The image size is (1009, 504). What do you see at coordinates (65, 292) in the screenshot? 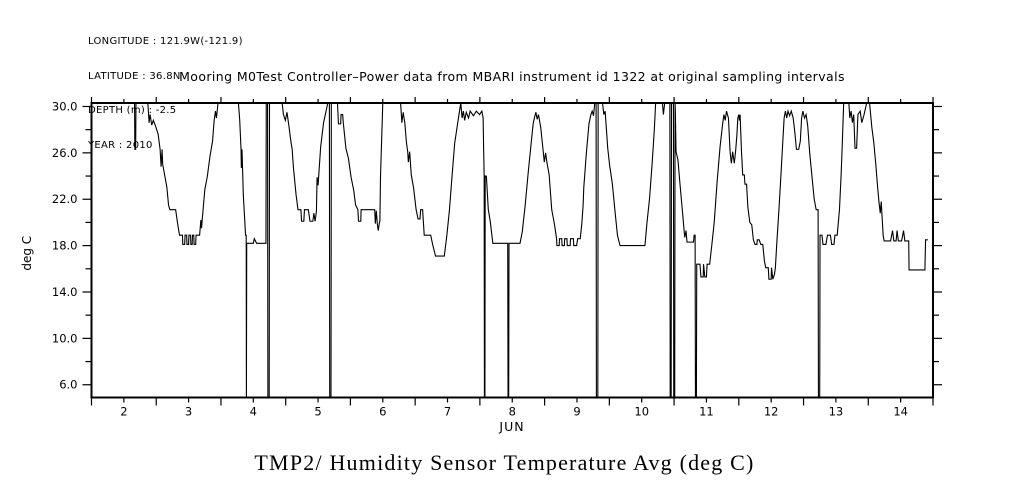
I see `y-tick-label: 14.0` at bounding box center [65, 292].